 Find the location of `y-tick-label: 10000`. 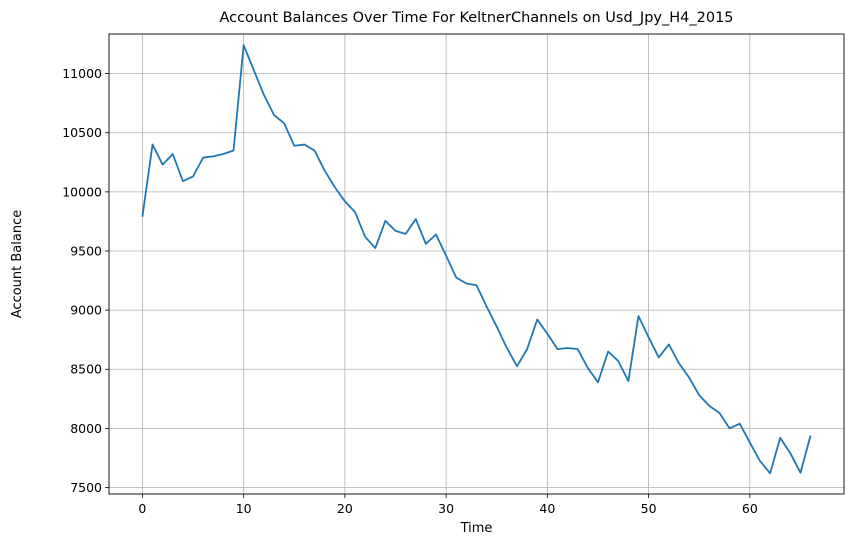

y-tick-label: 10000 is located at coordinates (82, 191).